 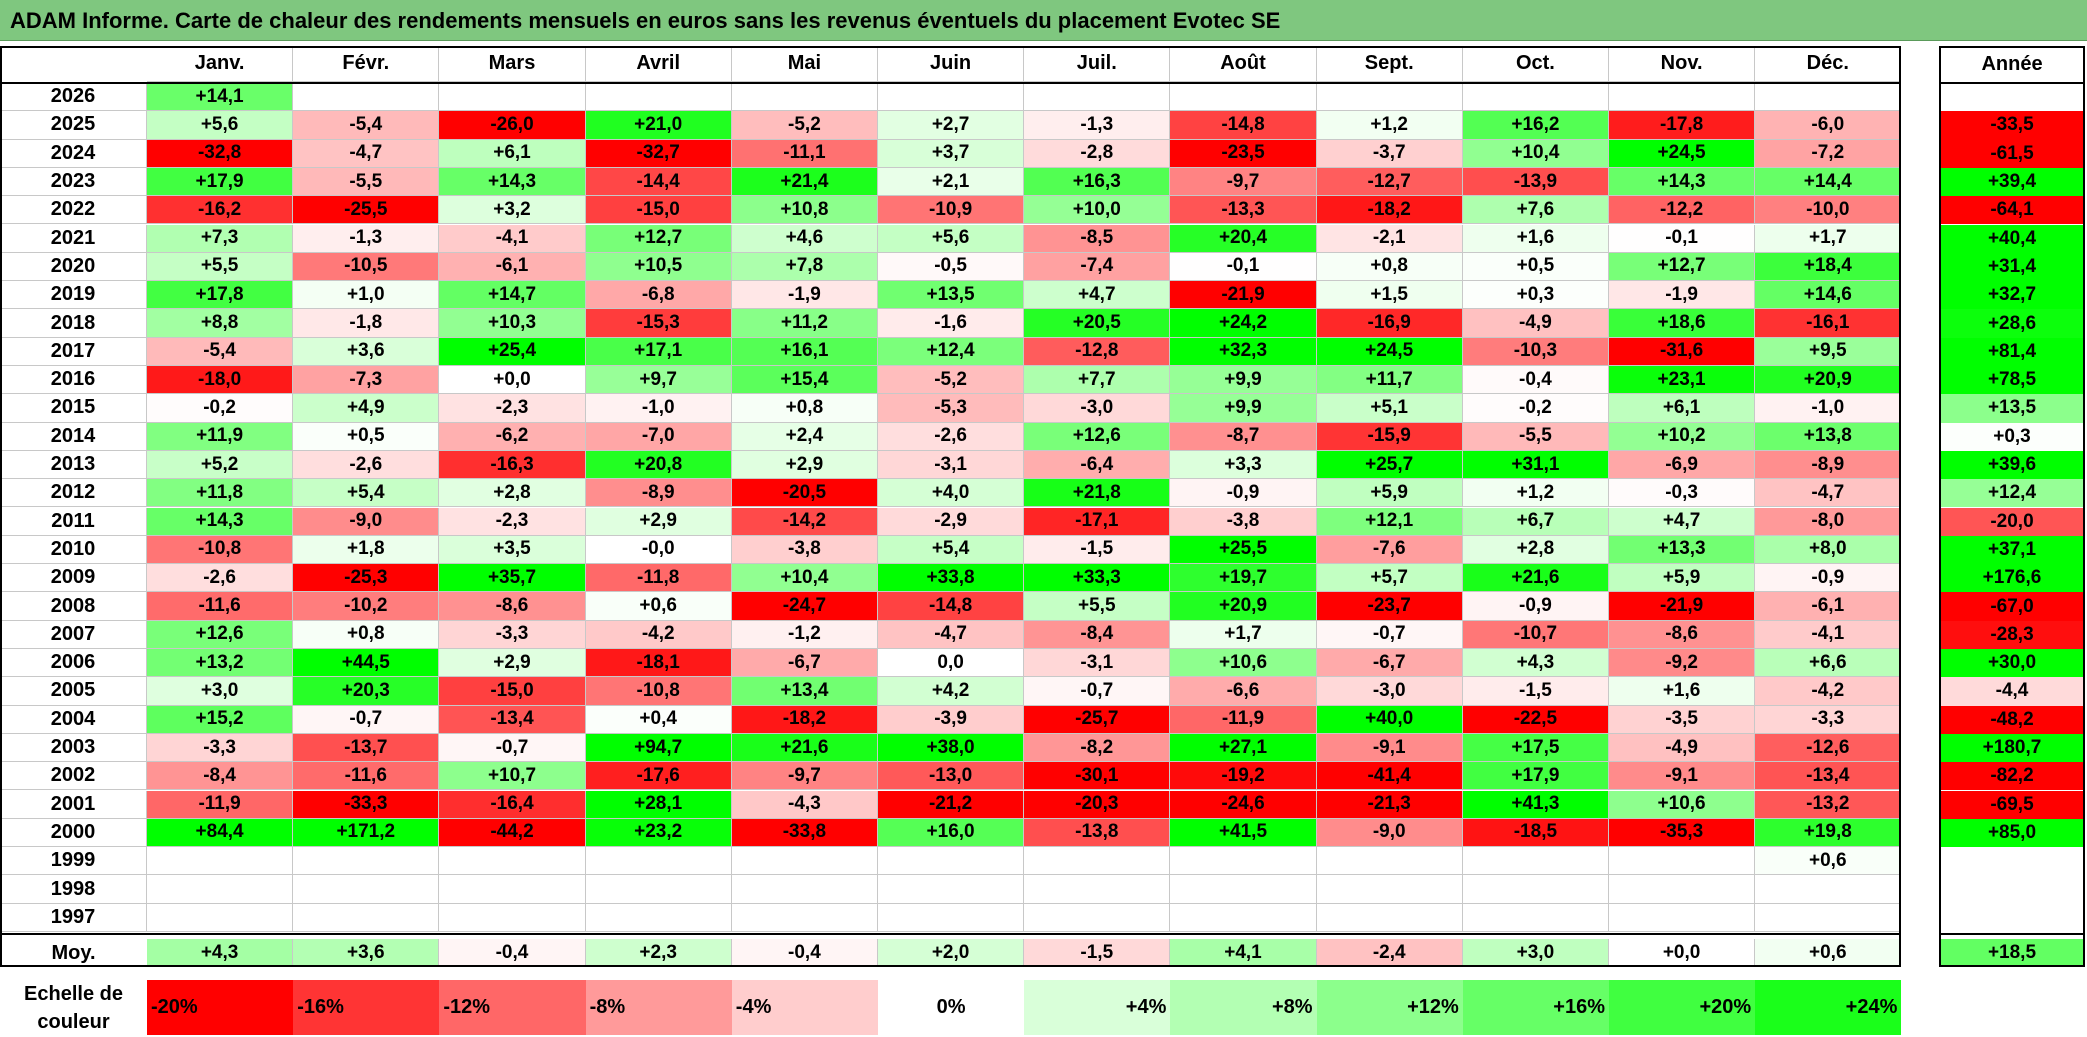 I want to click on average-cell: +0,0, so click(x=1682, y=953).